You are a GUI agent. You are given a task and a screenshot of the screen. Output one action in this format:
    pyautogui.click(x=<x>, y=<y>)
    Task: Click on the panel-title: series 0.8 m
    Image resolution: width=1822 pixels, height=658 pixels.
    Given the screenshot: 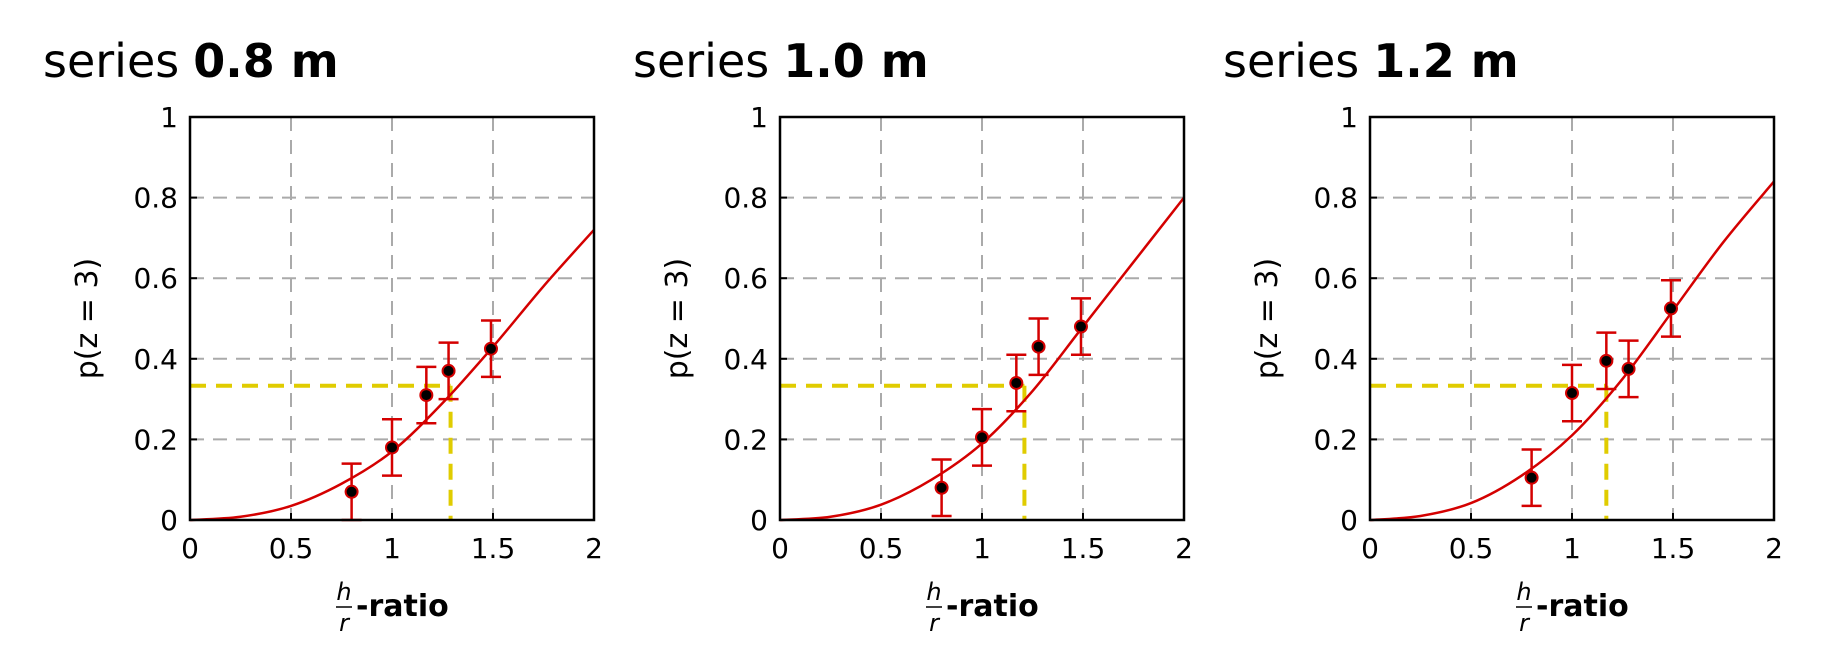 What is the action you would take?
    pyautogui.click(x=191, y=61)
    